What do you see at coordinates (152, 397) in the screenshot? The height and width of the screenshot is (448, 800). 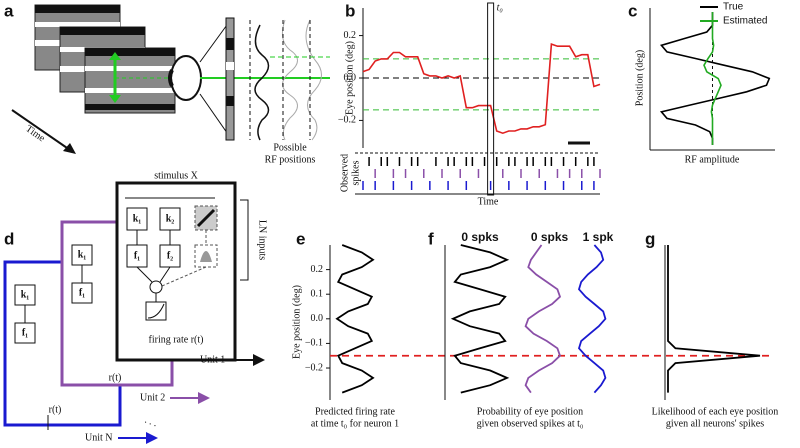 I see `unit-label: Unit 2` at bounding box center [152, 397].